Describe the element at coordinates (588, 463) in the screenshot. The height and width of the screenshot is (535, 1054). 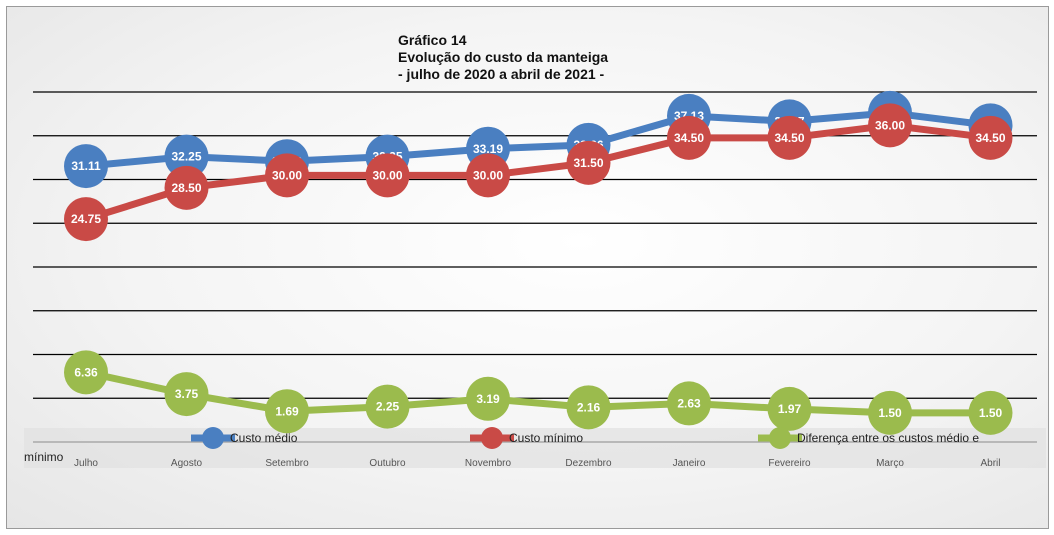
I see `x-tick-label: Dezembro` at that location.